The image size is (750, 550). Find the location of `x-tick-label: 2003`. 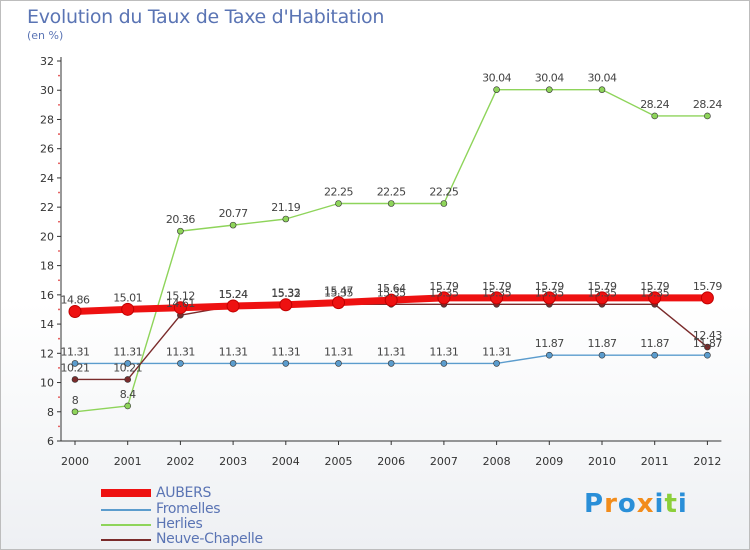

x-tick-label: 2003 is located at coordinates (233, 461).